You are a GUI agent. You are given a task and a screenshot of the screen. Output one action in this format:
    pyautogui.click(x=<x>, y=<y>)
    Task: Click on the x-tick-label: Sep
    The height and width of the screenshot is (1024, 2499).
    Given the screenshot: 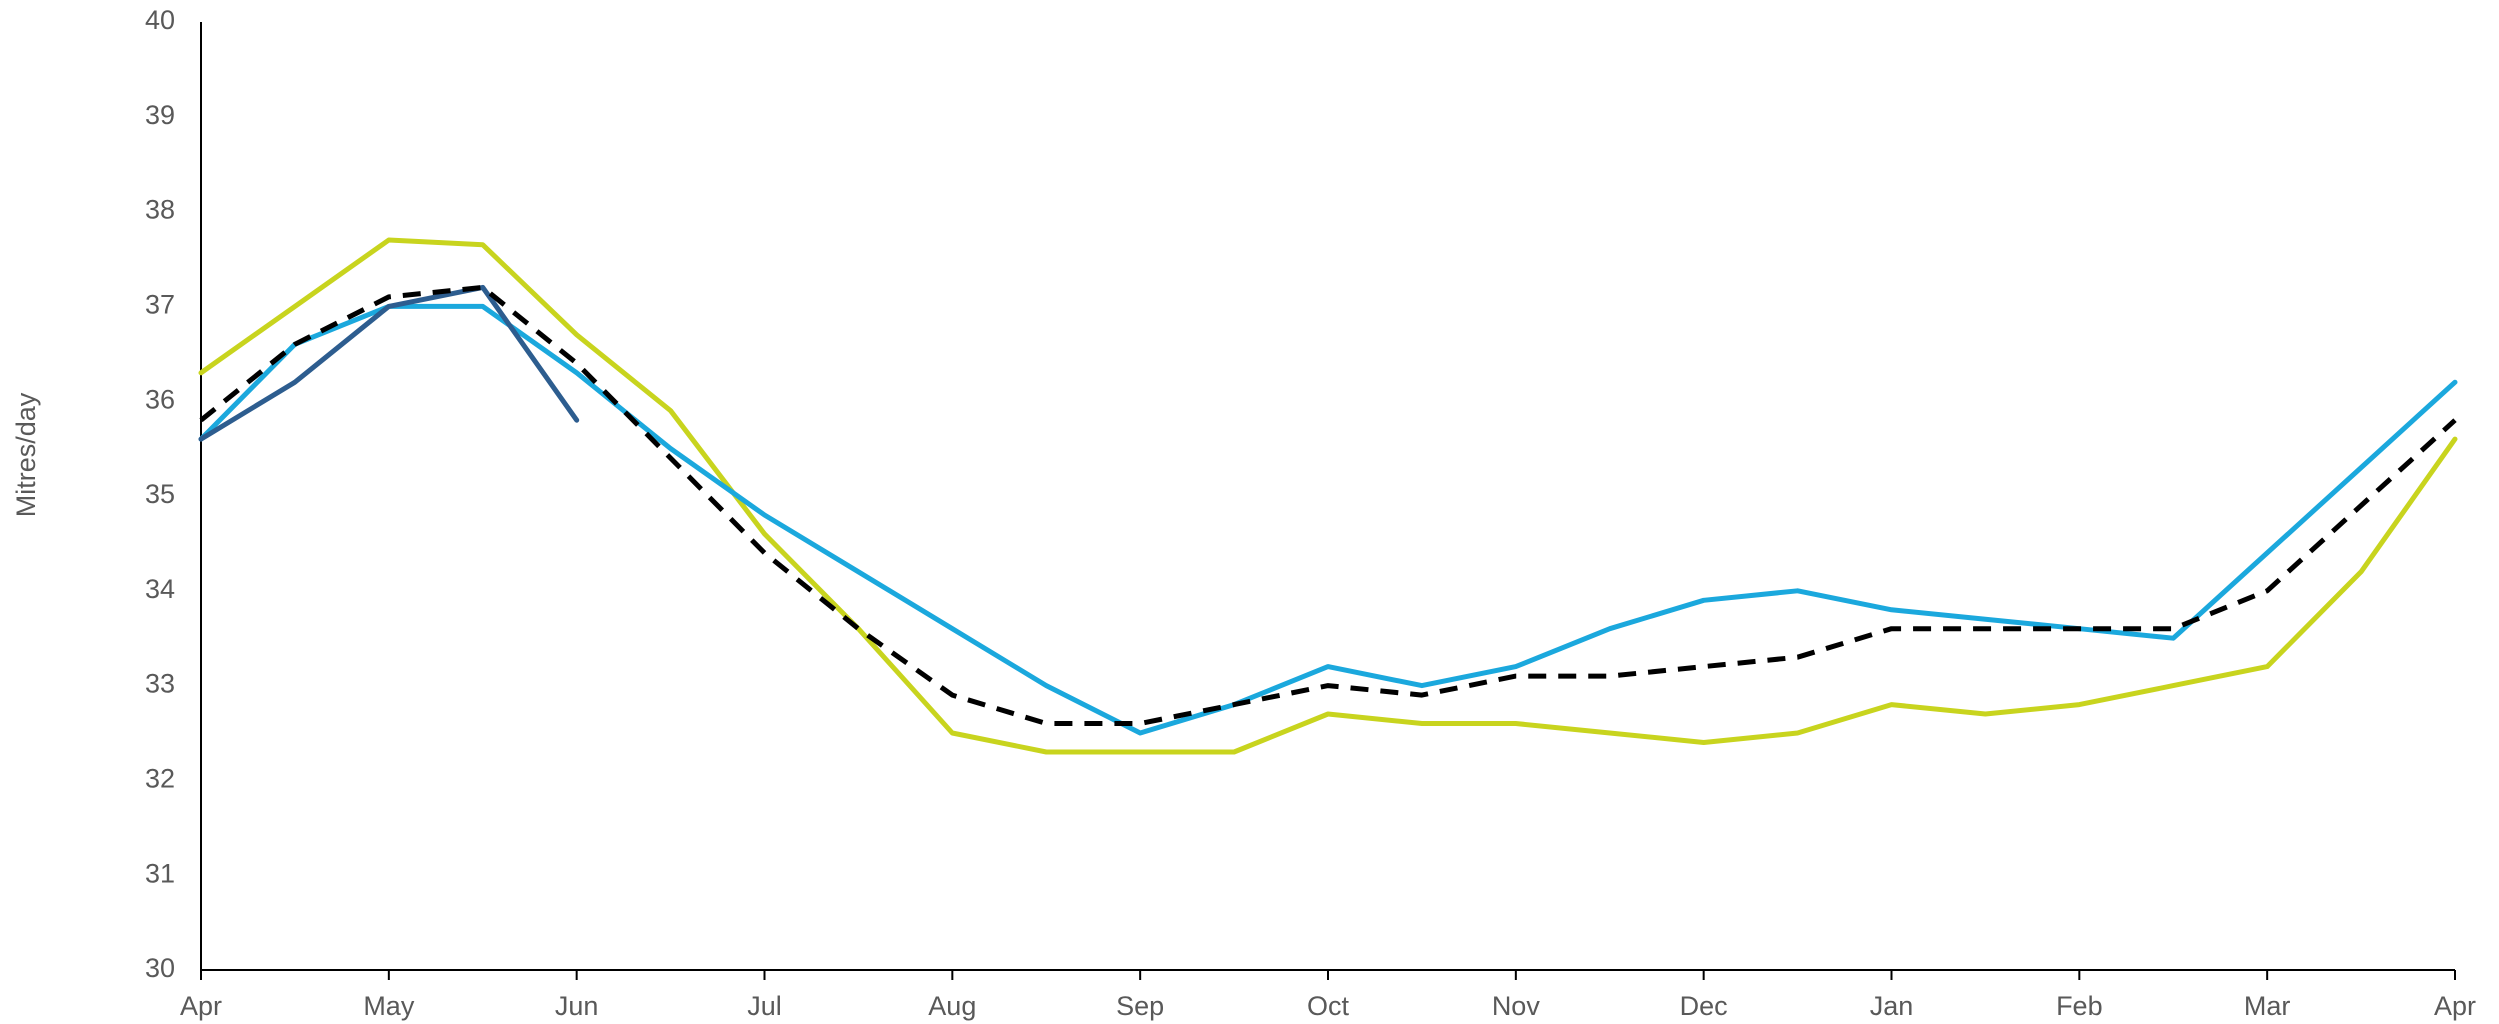 What is the action you would take?
    pyautogui.click(x=1140, y=1006)
    